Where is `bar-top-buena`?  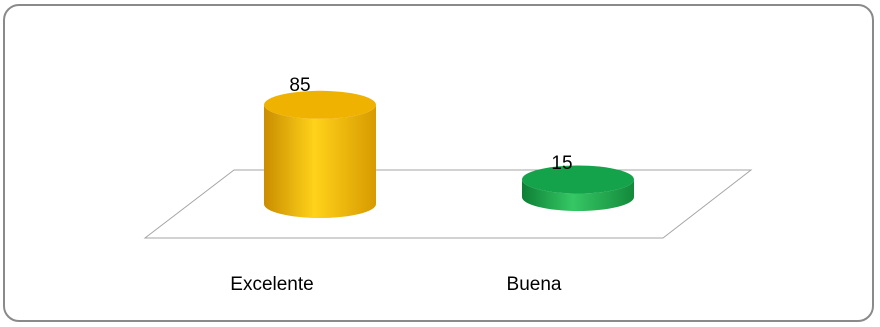 bar-top-buena is located at coordinates (578, 179).